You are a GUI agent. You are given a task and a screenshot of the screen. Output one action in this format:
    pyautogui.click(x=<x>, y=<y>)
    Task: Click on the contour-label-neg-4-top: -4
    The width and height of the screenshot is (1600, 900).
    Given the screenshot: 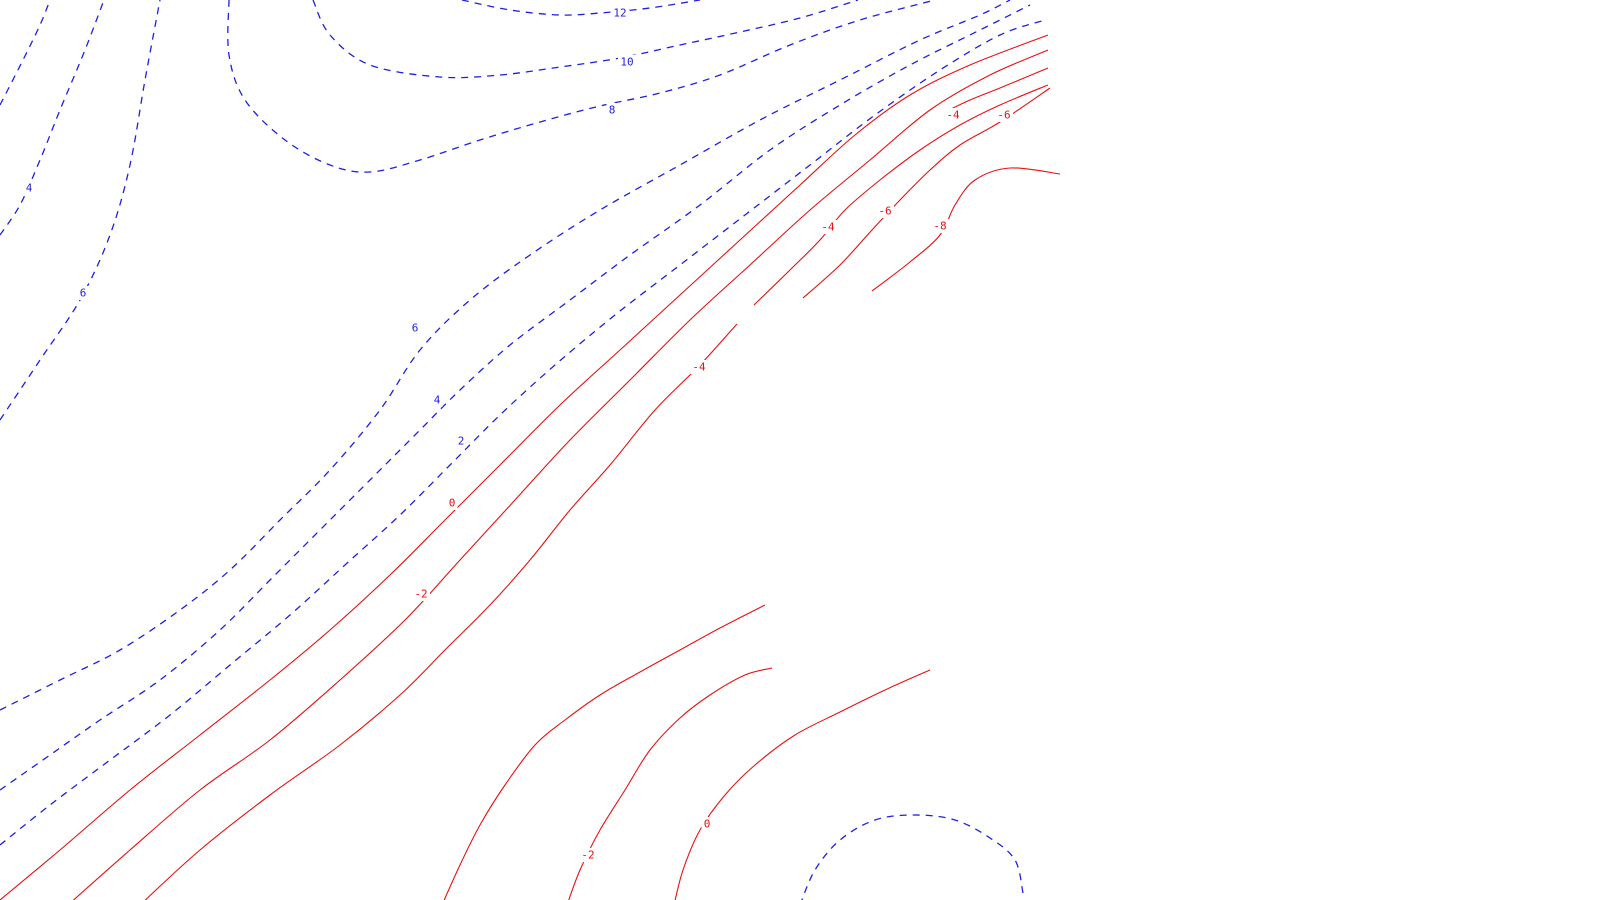 What is the action you would take?
    pyautogui.click(x=953, y=115)
    